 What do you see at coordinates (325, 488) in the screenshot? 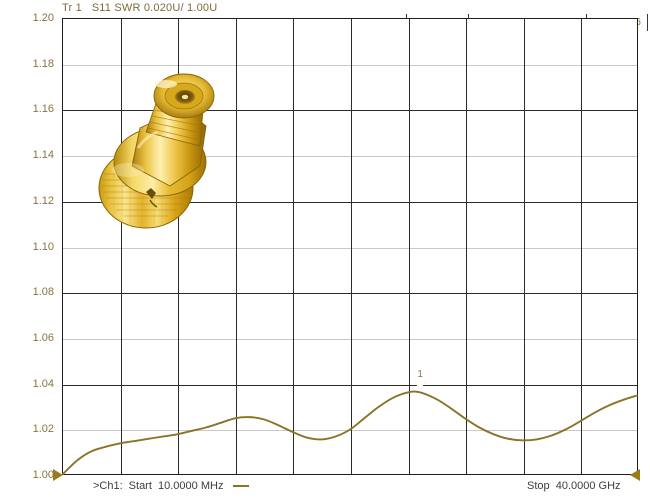
I see `status-bar: >Ch1: Start 10.0000 MHz Stop 40.0000 GHz` at bounding box center [325, 488].